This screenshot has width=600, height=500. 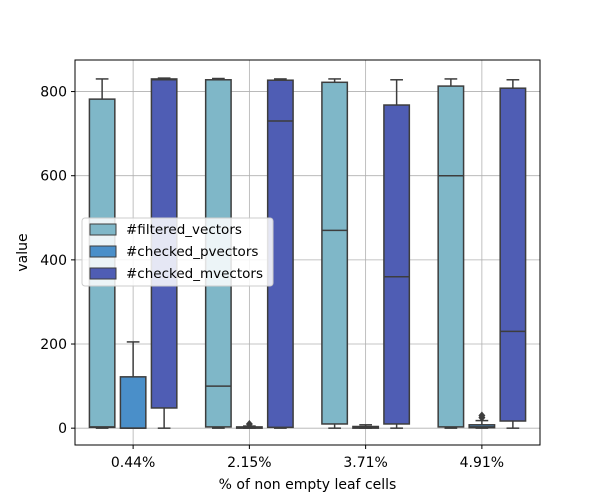 What do you see at coordinates (249, 463) in the screenshot?
I see `x-tick-label: 2.15%` at bounding box center [249, 463].